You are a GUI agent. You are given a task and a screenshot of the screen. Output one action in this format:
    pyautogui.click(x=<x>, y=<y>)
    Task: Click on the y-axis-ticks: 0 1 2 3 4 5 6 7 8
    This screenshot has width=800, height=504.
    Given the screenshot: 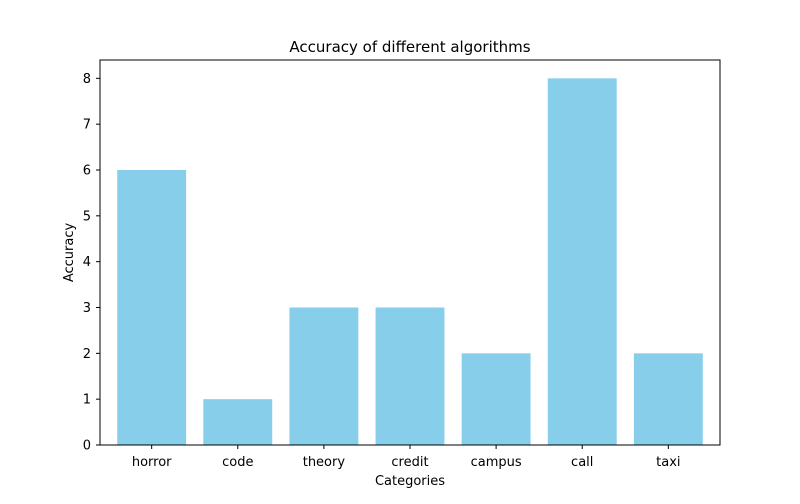 What is the action you would take?
    pyautogui.click(x=91, y=263)
    